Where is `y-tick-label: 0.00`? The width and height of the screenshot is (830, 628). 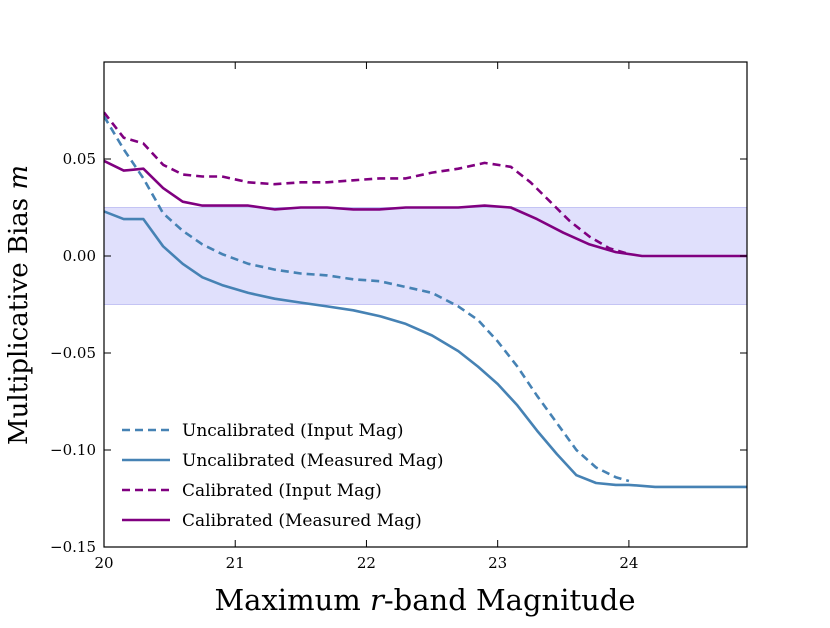
y-tick-label: 0.00 is located at coordinates (79, 256).